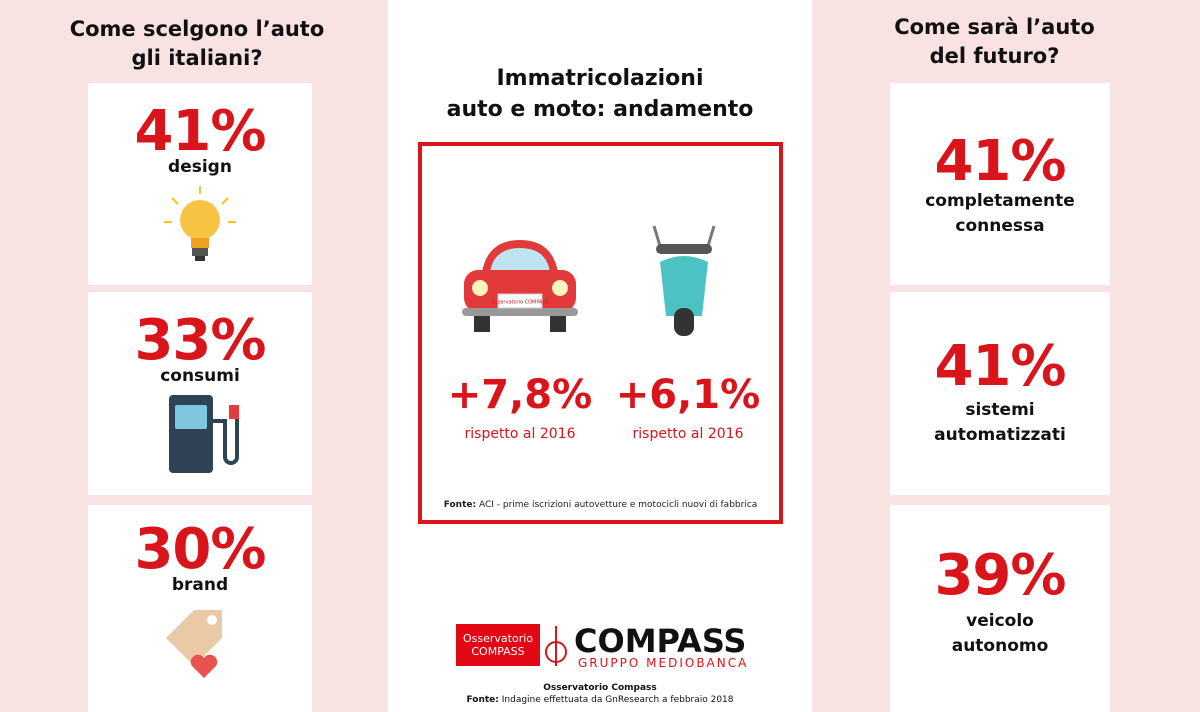 The image size is (1200, 712). Describe the element at coordinates (684, 280) in the screenshot. I see `scooter-icon` at that location.